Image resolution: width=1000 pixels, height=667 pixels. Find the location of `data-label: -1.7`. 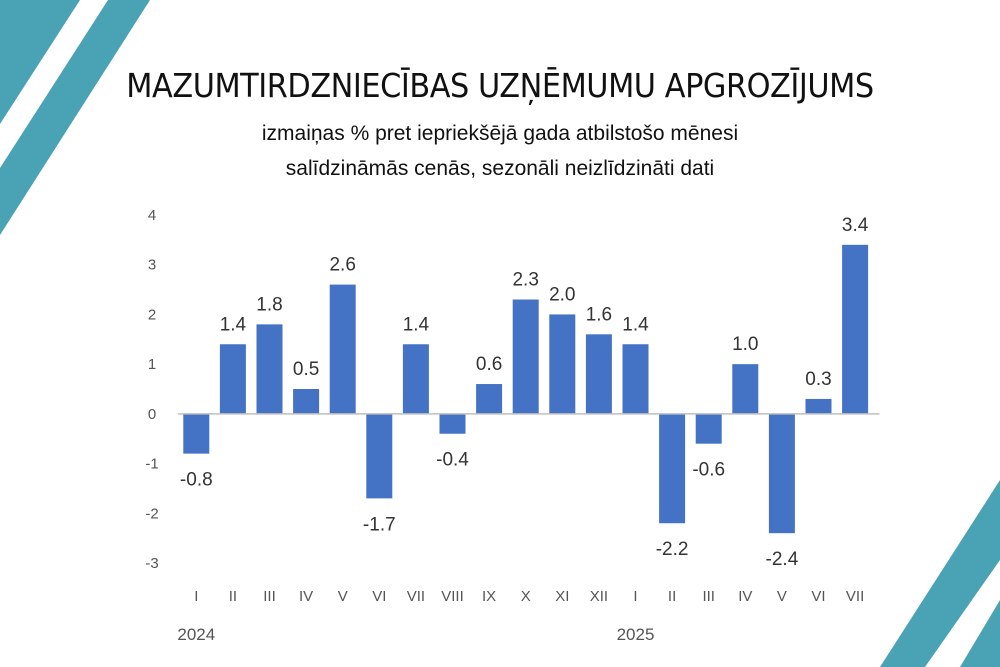

data-label: -1.7 is located at coordinates (379, 524).